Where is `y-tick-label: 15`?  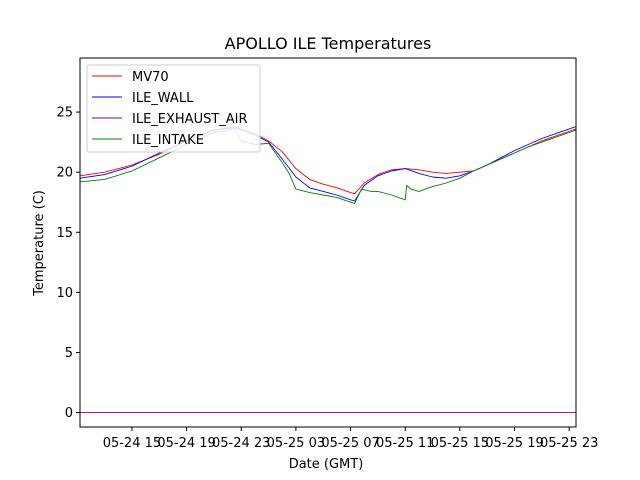 y-tick-label: 15 is located at coordinates (64, 233).